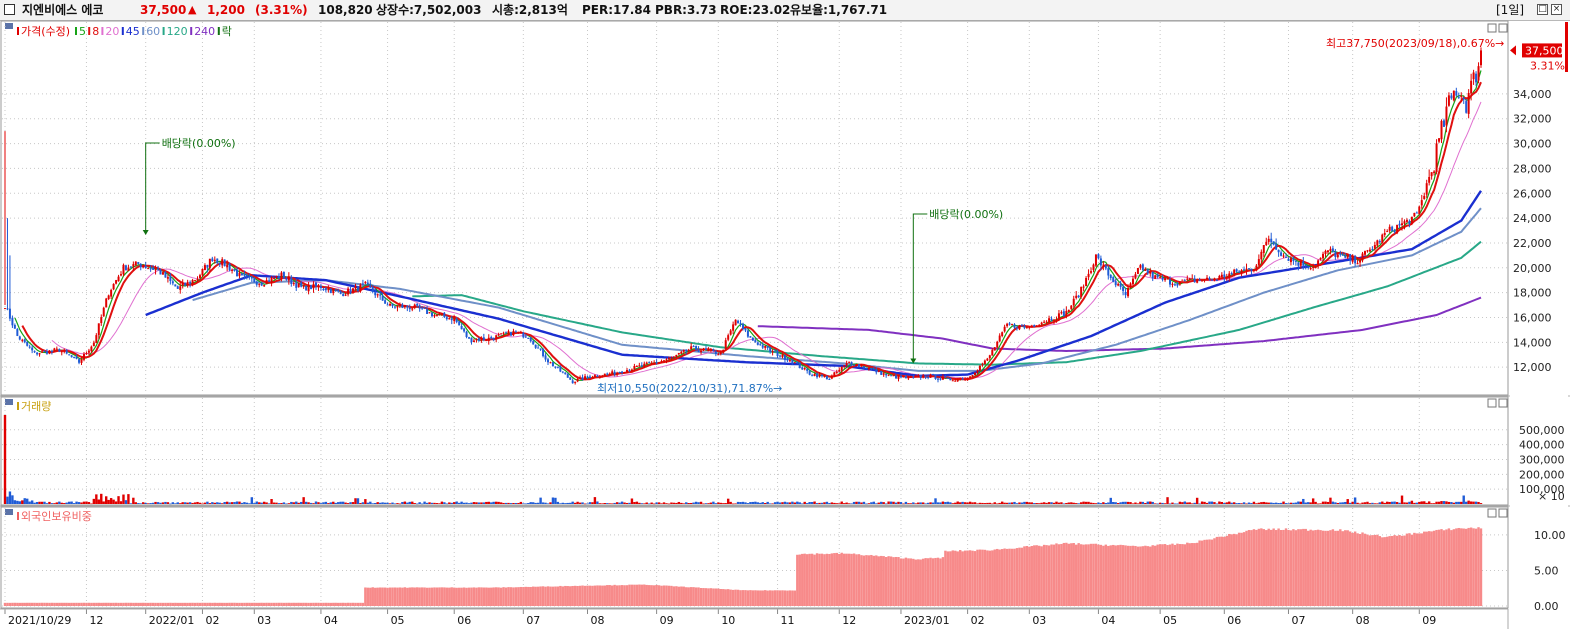 The height and width of the screenshot is (629, 1570). What do you see at coordinates (9, 512) in the screenshot?
I see `foreign-panel-icon` at bounding box center [9, 512].